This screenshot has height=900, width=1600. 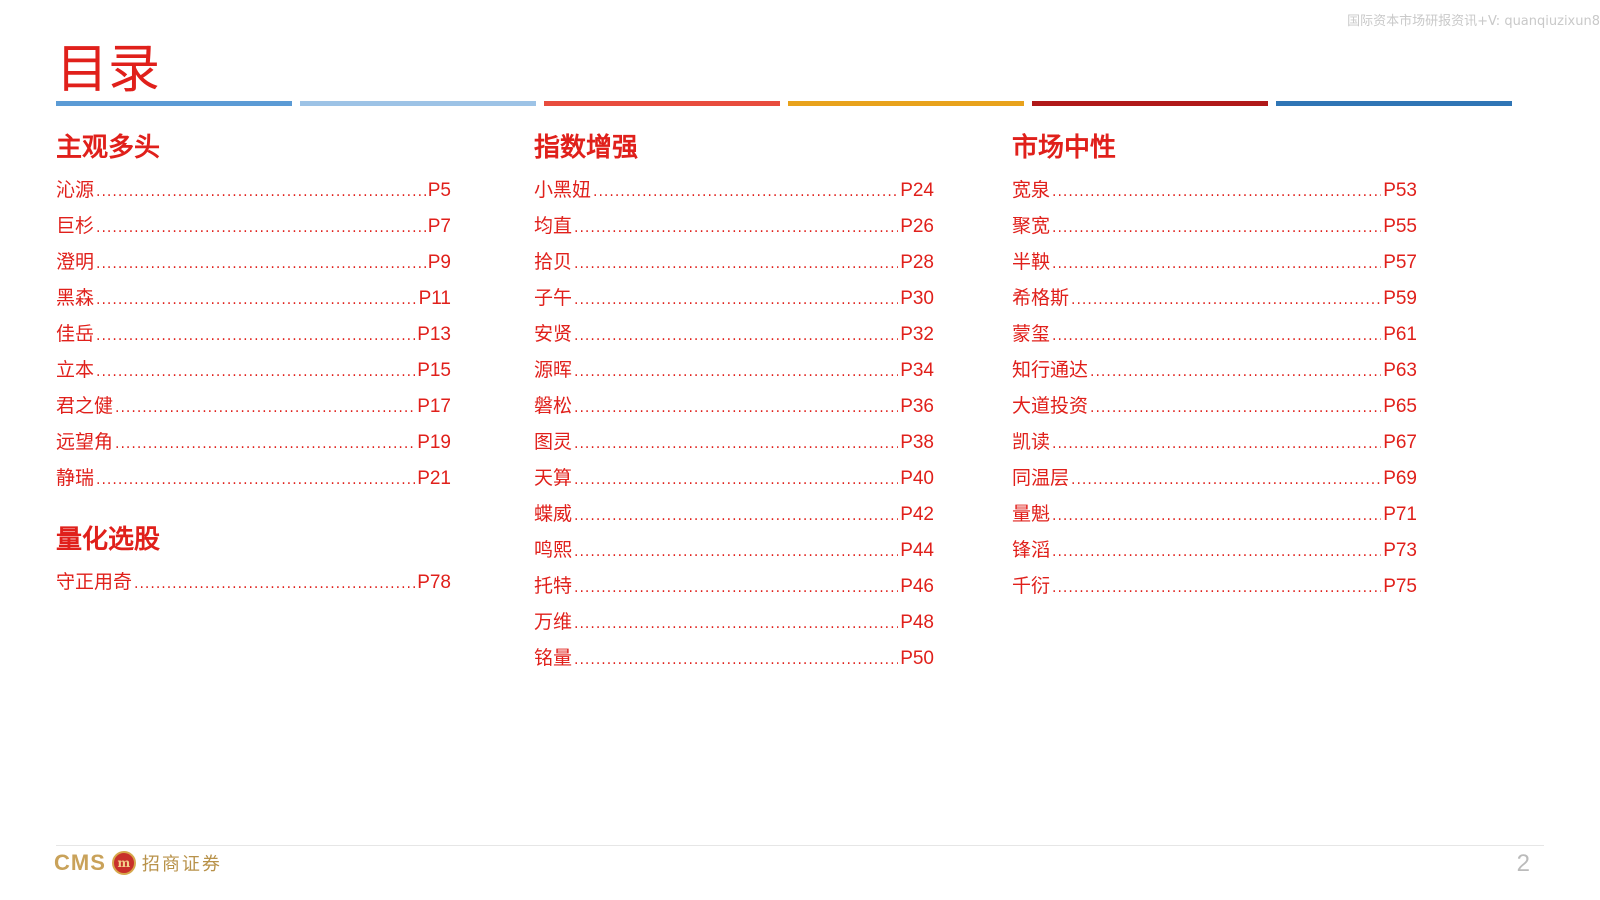 What do you see at coordinates (85, 442) in the screenshot?
I see `toc-entry-label: 远望角` at bounding box center [85, 442].